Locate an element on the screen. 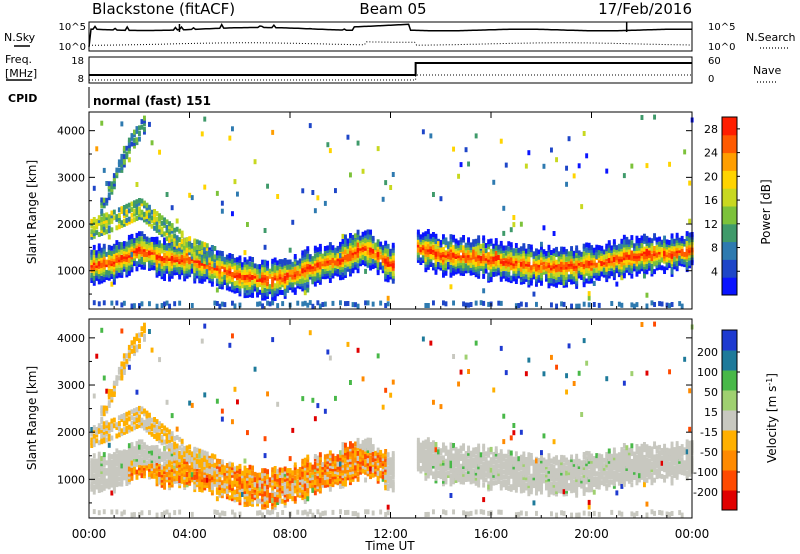  power-colorbar-frame is located at coordinates (729, 206).